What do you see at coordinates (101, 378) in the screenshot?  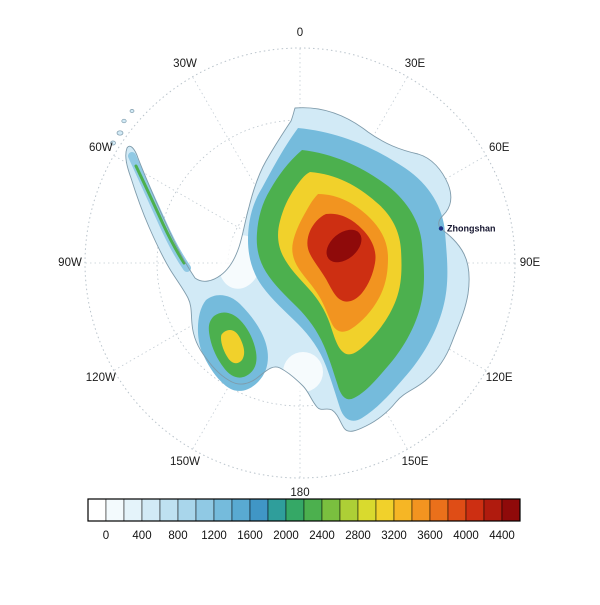 I see `meridian-label: 120W` at bounding box center [101, 378].